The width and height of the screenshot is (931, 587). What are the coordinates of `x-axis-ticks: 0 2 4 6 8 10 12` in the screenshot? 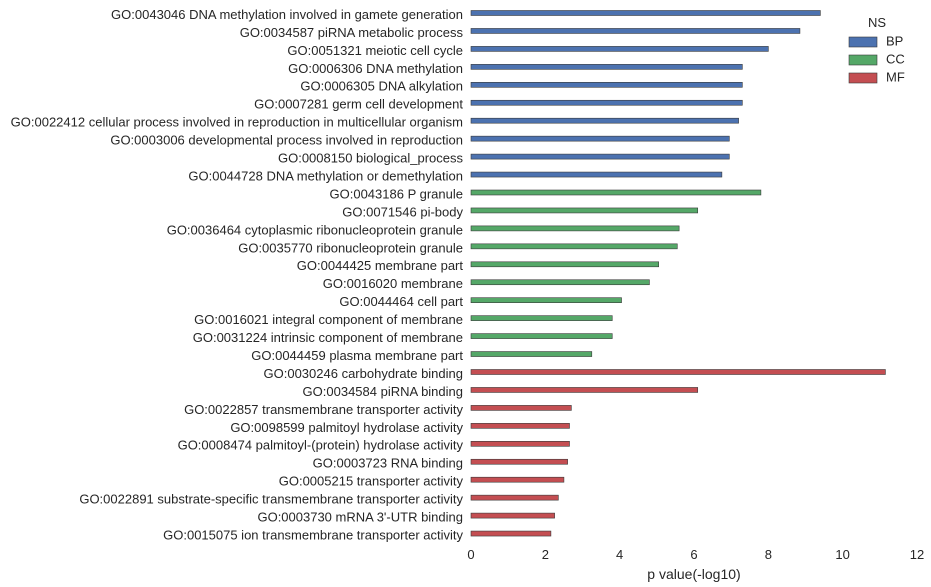 It's located at (695, 554).